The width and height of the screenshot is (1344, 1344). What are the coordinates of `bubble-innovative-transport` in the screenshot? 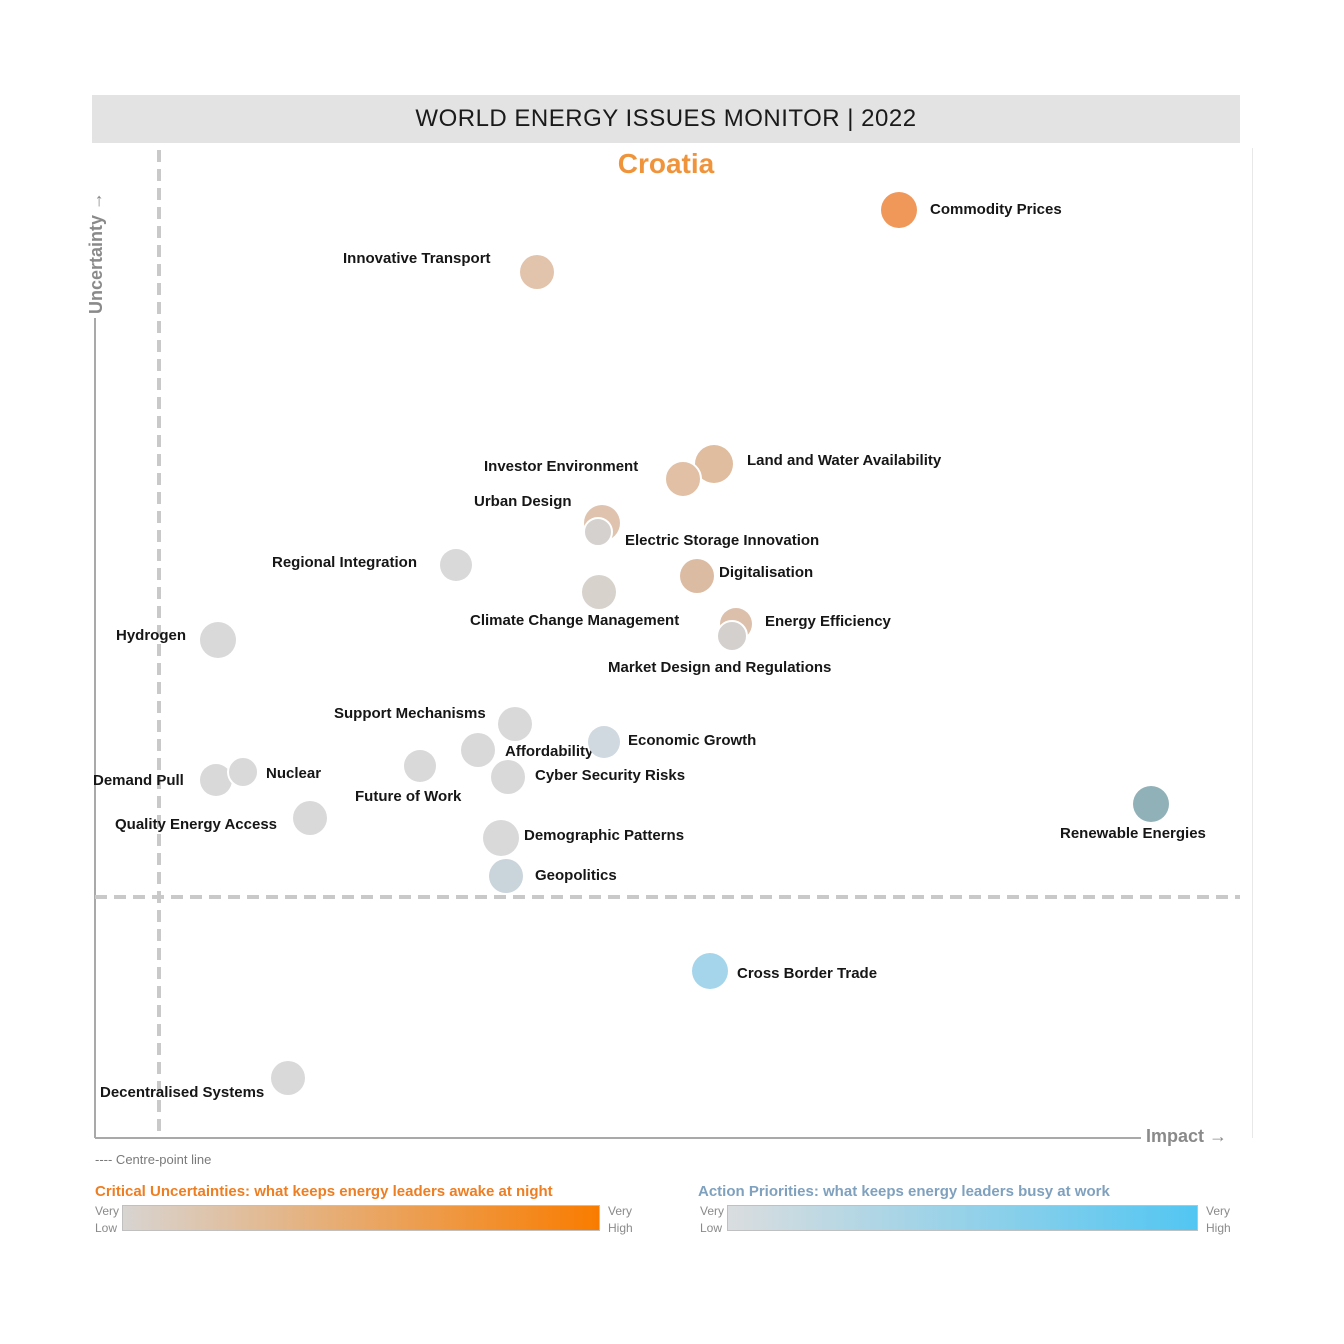 It's located at (537, 272).